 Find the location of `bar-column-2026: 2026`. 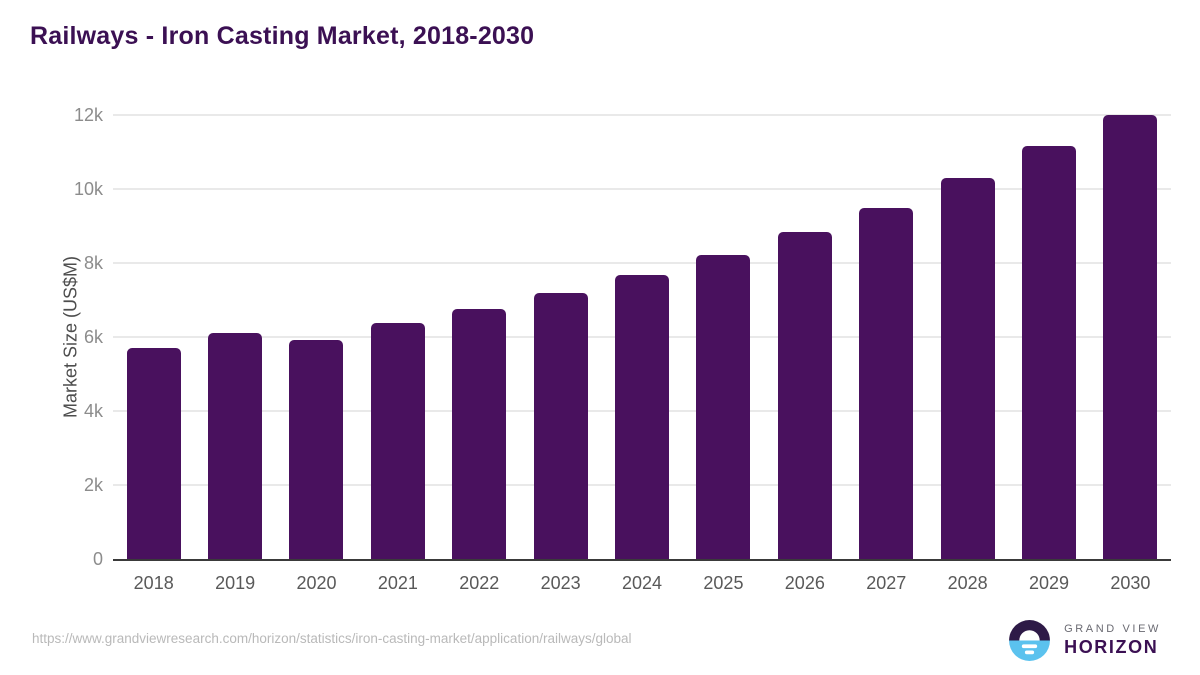

bar-column-2026: 2026 is located at coordinates (804, 354).